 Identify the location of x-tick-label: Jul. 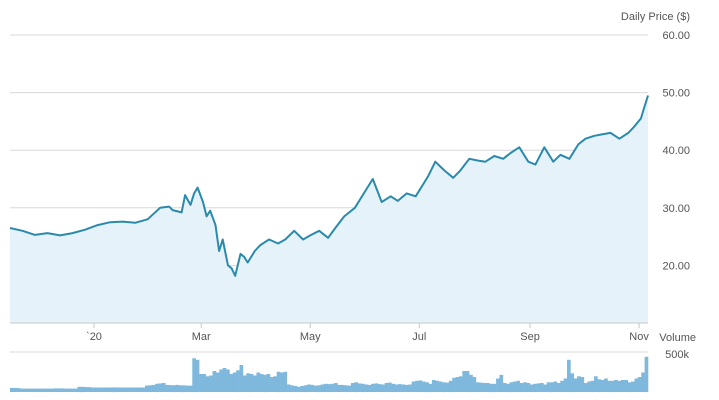
(419, 337).